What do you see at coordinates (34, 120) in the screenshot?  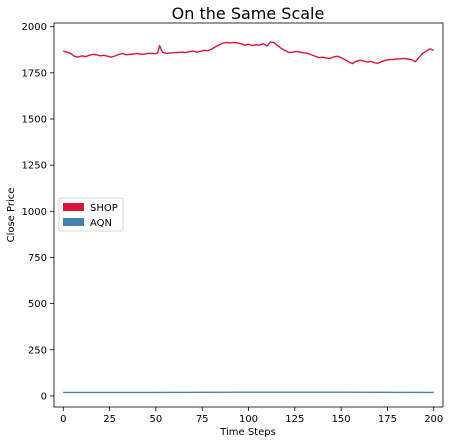 I see `y-tick-label: 1500` at bounding box center [34, 120].